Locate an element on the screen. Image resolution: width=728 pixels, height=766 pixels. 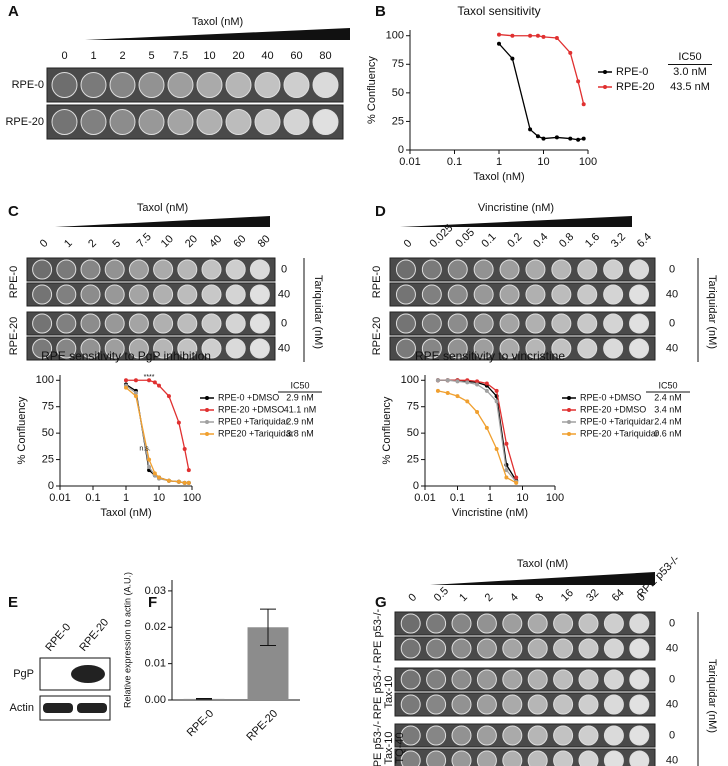
legend-label: RPE-0 +DMSO is located at coordinates (610, 397).